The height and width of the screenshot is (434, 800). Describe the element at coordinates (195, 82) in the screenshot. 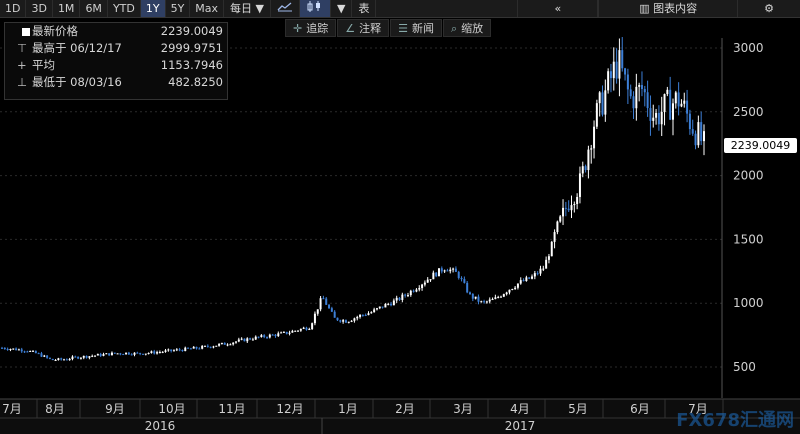

I see `low-value: 482.8250` at that location.